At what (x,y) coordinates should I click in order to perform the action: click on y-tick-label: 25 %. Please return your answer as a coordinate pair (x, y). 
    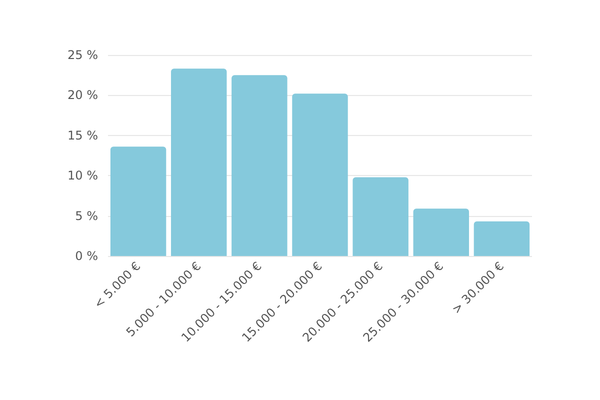
    Looking at the image, I should click on (83, 55).